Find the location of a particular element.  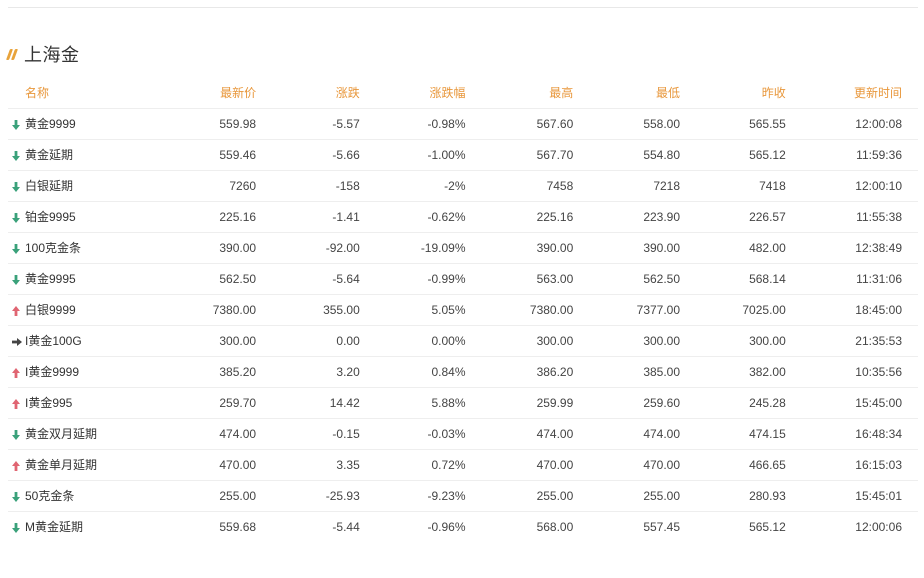

instrument-name: 黄金双月延期 is located at coordinates (61, 434).